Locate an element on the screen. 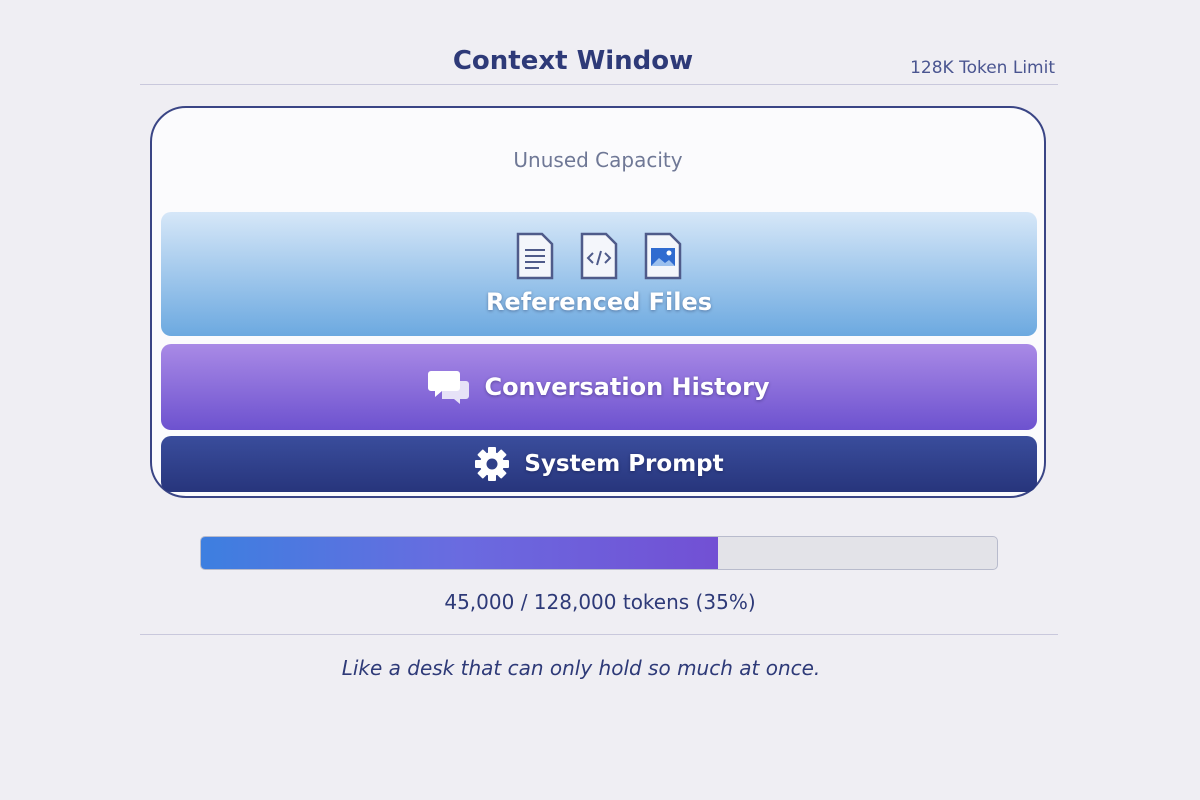 Image resolution: width=1200 pixels, height=800 pixels. footer-divider is located at coordinates (599, 634).